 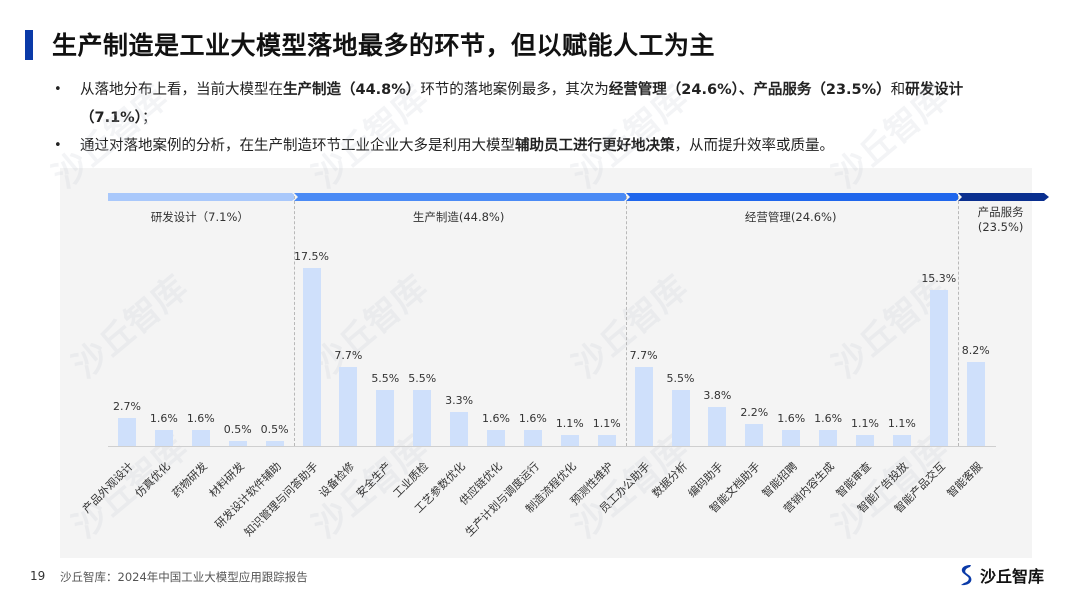 I want to click on logo-mark-icon, so click(x=966, y=575).